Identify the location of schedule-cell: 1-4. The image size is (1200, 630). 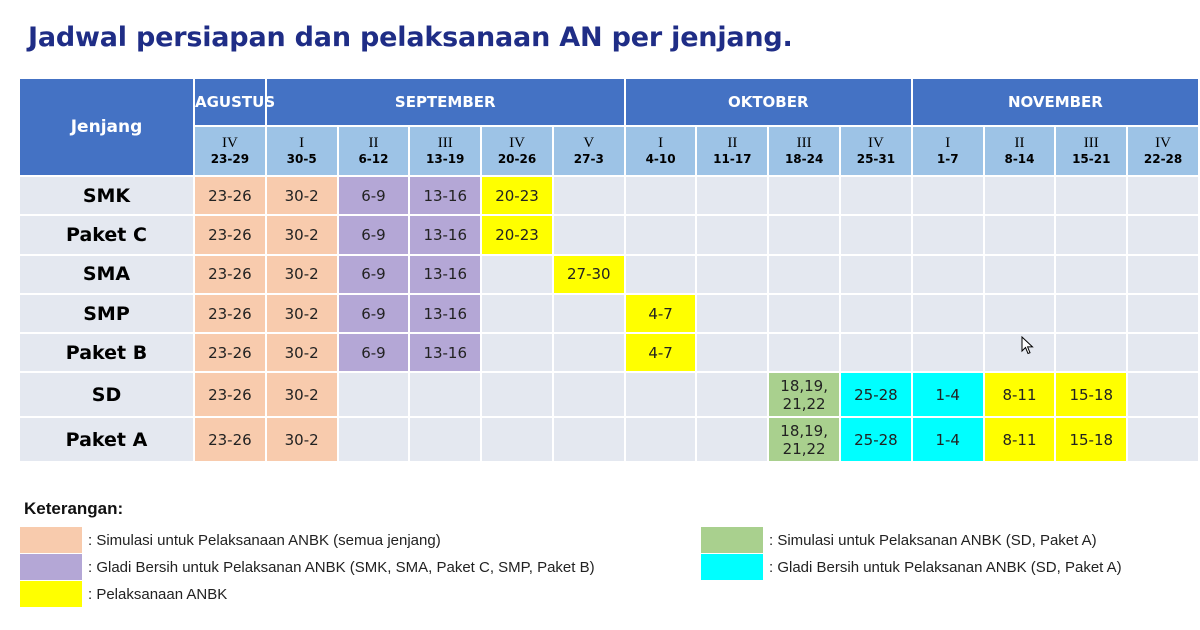
(948, 441).